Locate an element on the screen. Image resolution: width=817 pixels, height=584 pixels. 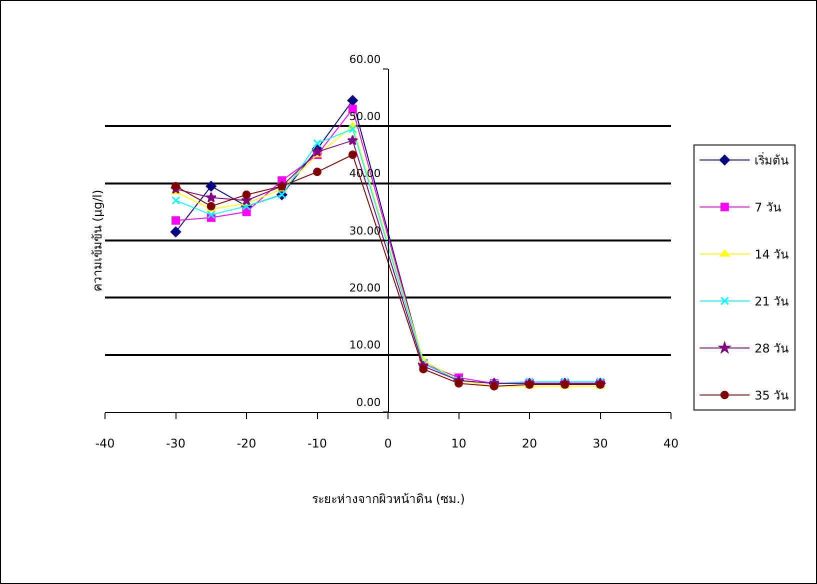
legend-label: 35 วัน is located at coordinates (771, 395).